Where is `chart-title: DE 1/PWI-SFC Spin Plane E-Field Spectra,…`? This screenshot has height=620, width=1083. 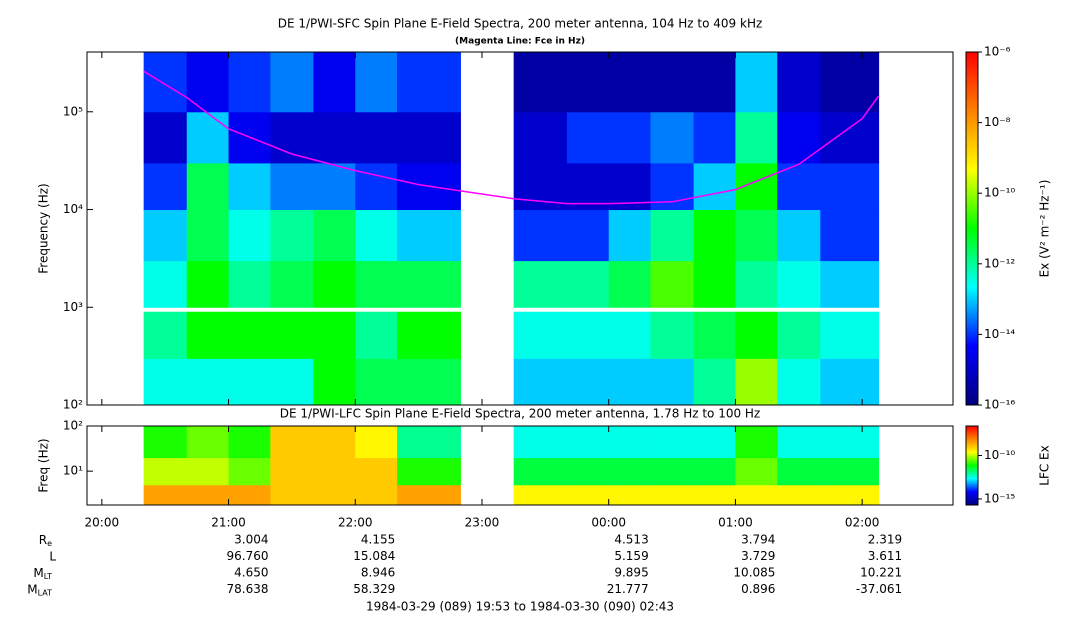
chart-title: DE 1/PWI-SFC Spin Plane E-Field Spectra,… is located at coordinates (520, 24).